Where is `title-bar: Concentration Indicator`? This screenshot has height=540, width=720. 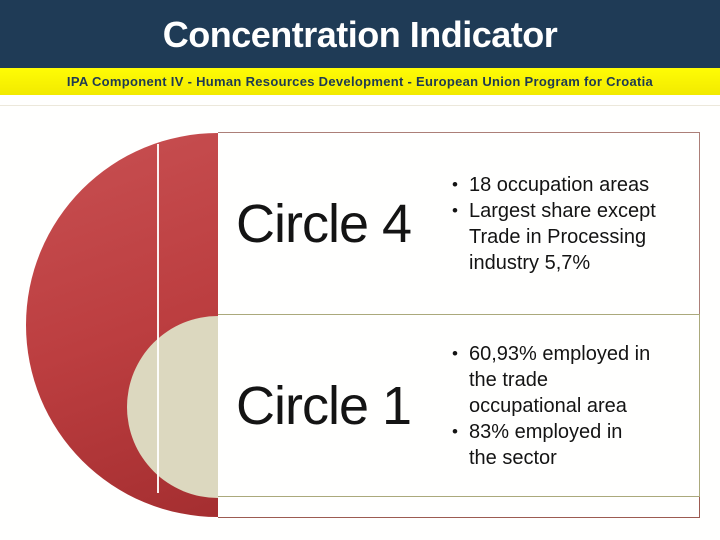 title-bar: Concentration Indicator is located at coordinates (360, 34).